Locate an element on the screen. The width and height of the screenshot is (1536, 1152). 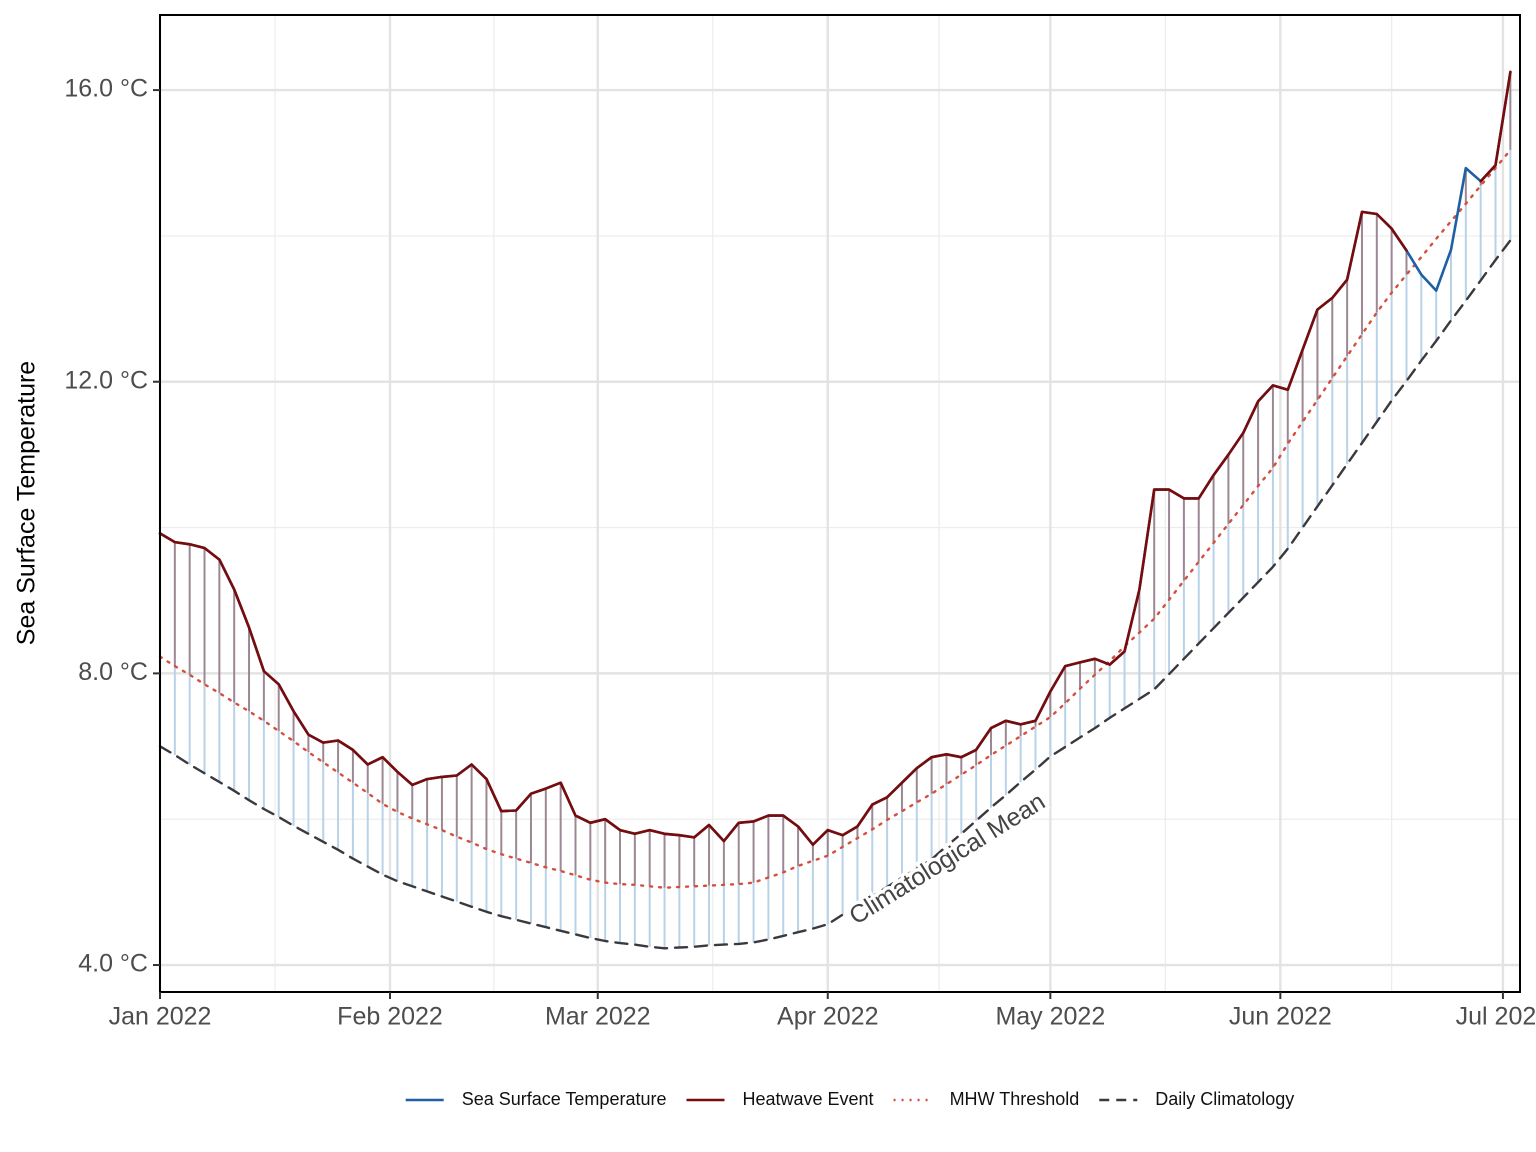
legend-label: Daily Climatology is located at coordinates (1224, 1099).